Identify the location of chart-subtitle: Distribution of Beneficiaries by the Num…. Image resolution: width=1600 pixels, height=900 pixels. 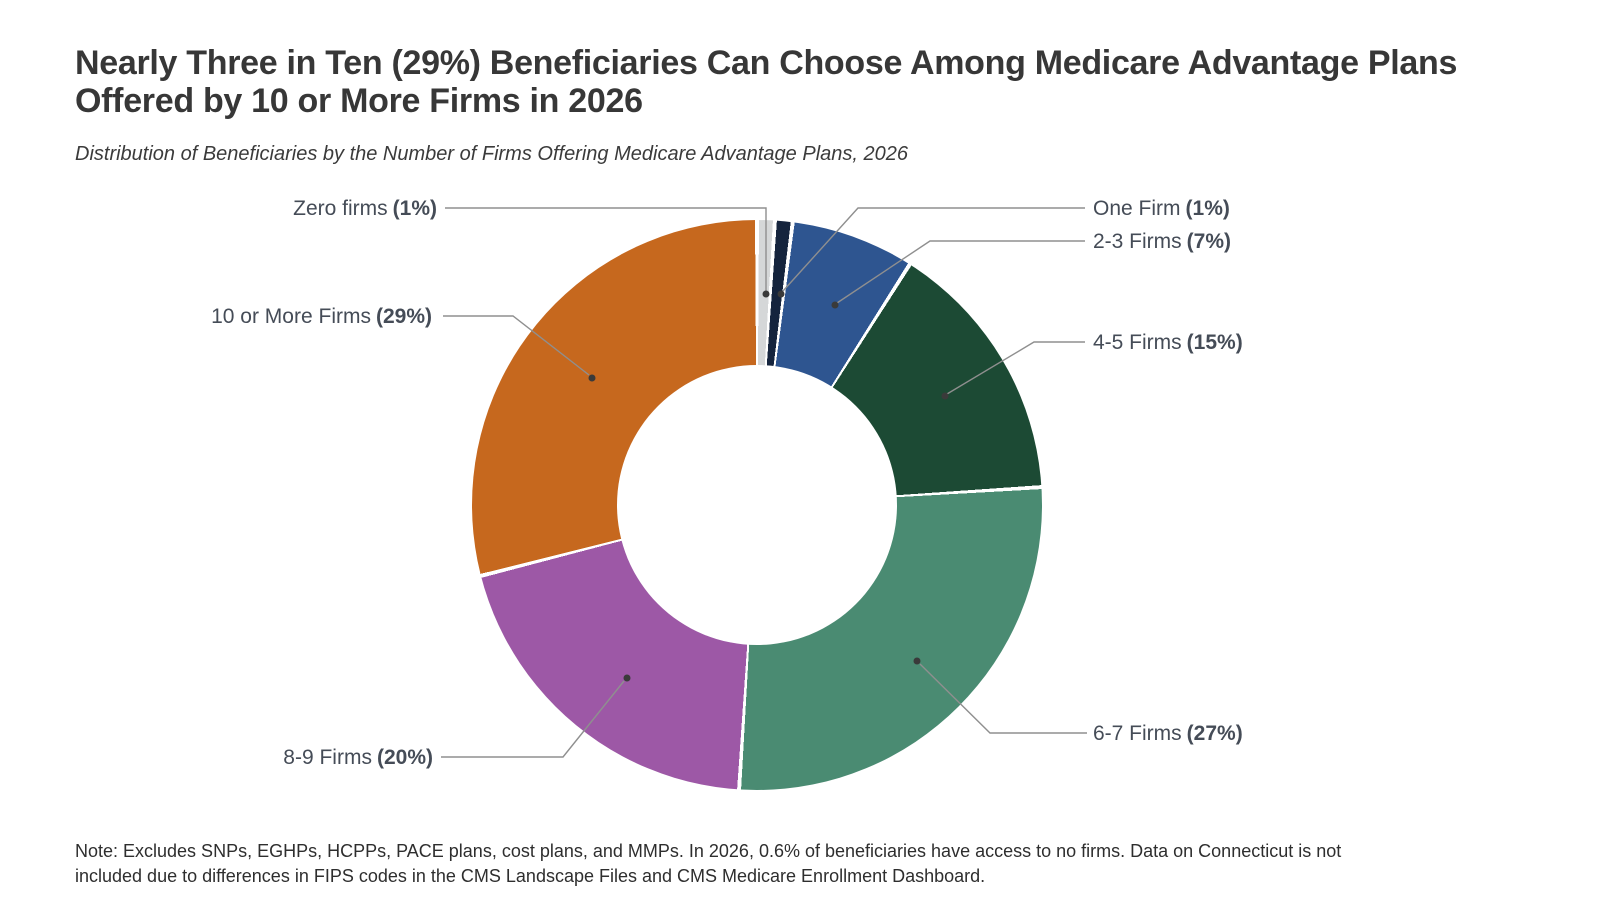
(491, 154).